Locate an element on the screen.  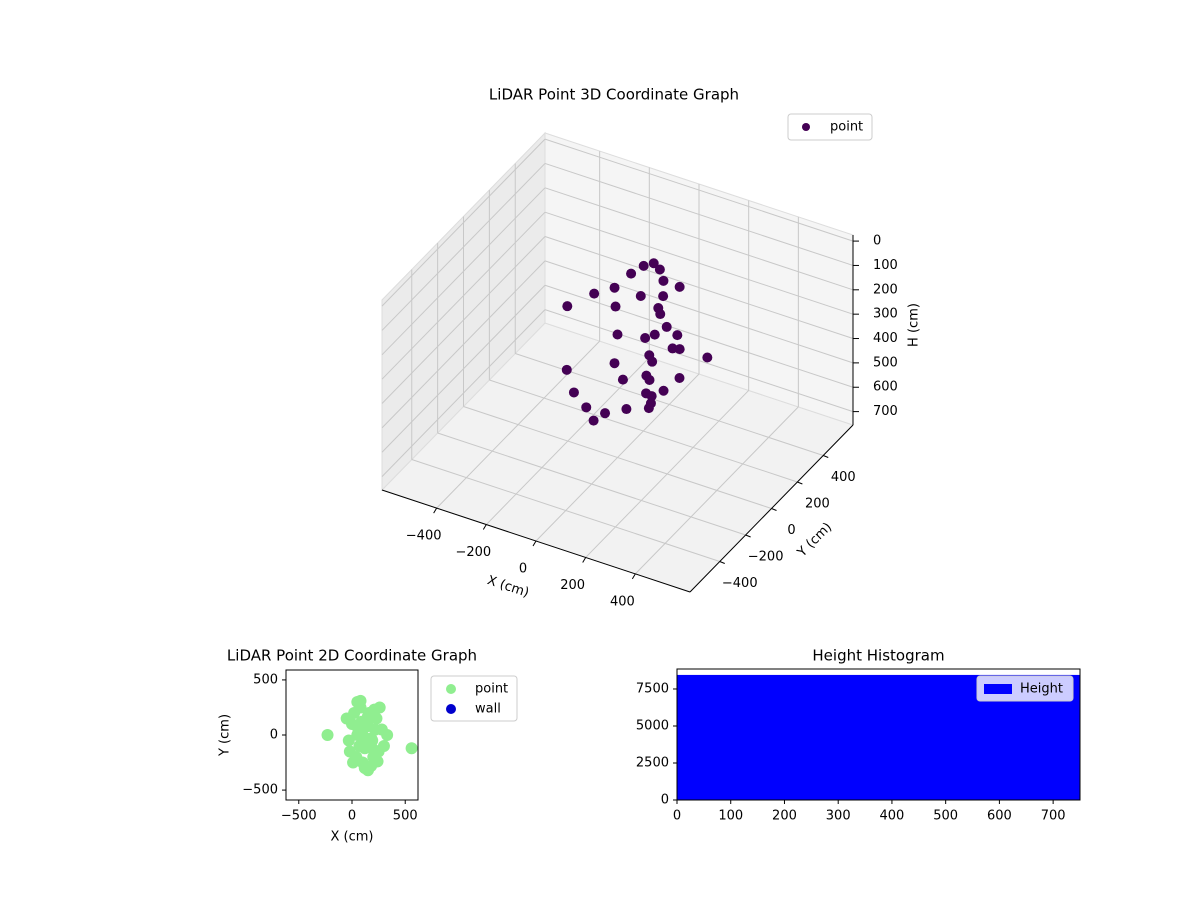
legend-label: point is located at coordinates (846, 127).